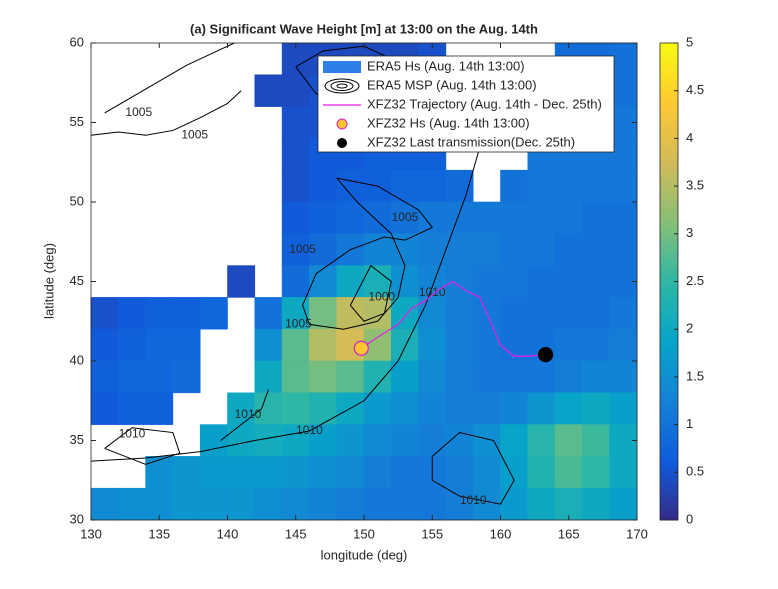  I want to click on y-tick-label: 40, so click(77, 359).